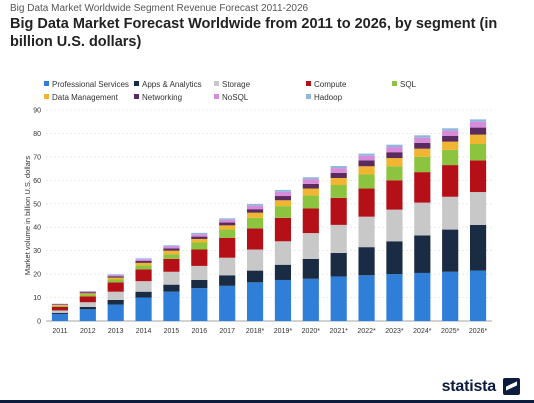 This screenshot has height=403, width=534. I want to click on legend-item: Networking, so click(158, 97).